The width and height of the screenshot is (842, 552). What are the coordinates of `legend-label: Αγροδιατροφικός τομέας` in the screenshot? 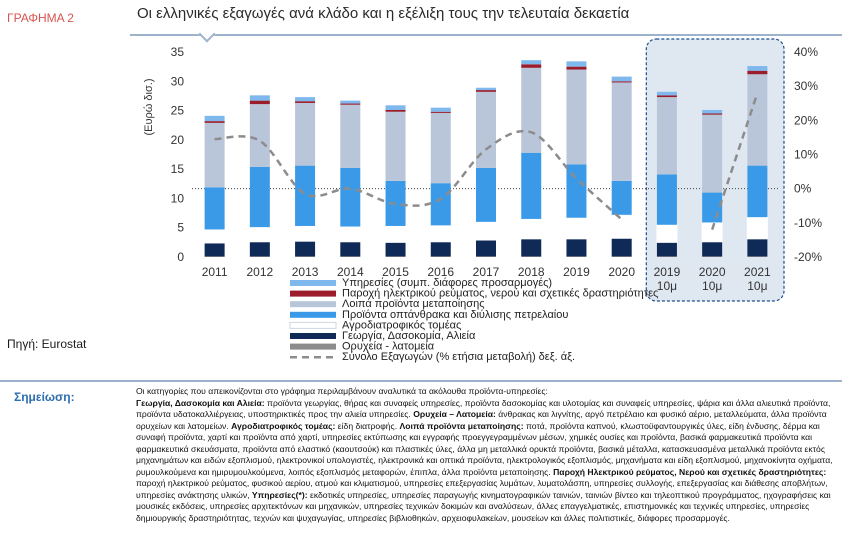 It's located at (401, 325).